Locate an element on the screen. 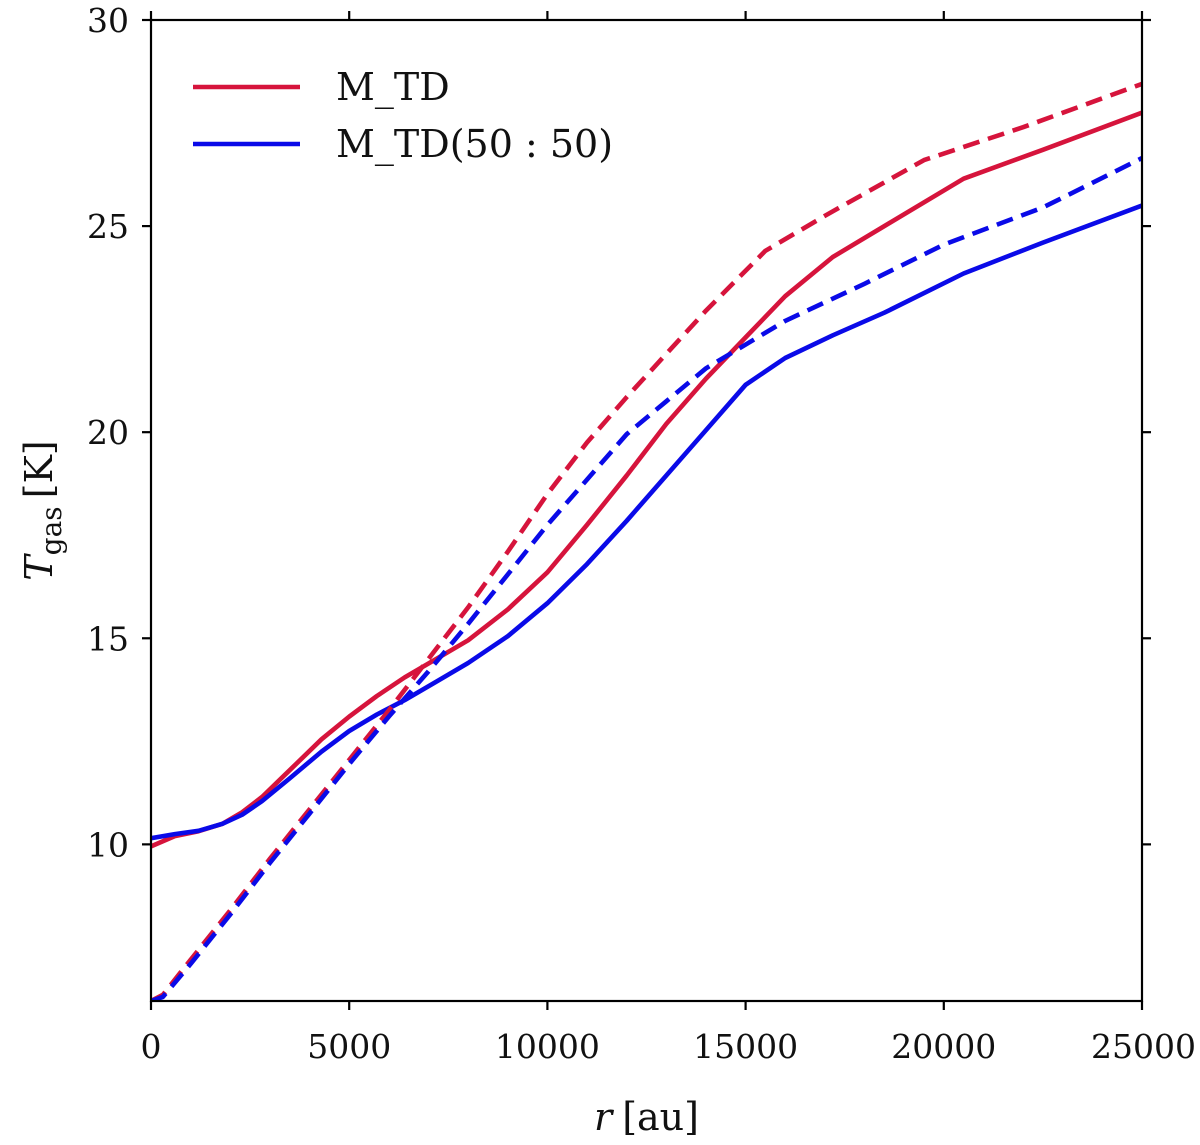  legend-label: M_TD is located at coordinates (393, 87).